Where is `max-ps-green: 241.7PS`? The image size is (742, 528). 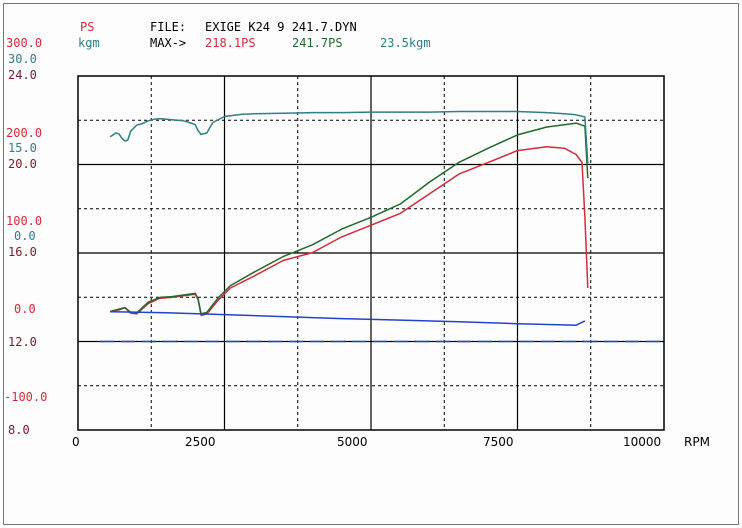 max-ps-green: 241.7PS is located at coordinates (317, 43).